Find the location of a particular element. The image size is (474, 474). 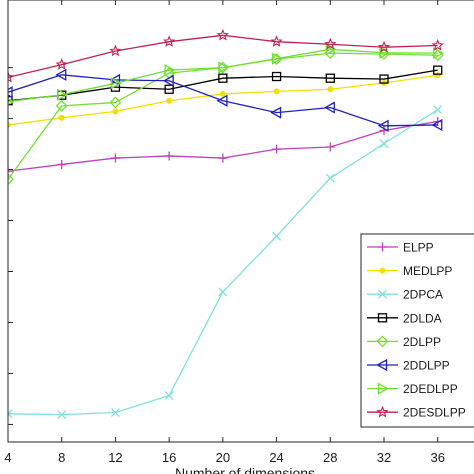

series-2ddlpp is located at coordinates (225, 100).